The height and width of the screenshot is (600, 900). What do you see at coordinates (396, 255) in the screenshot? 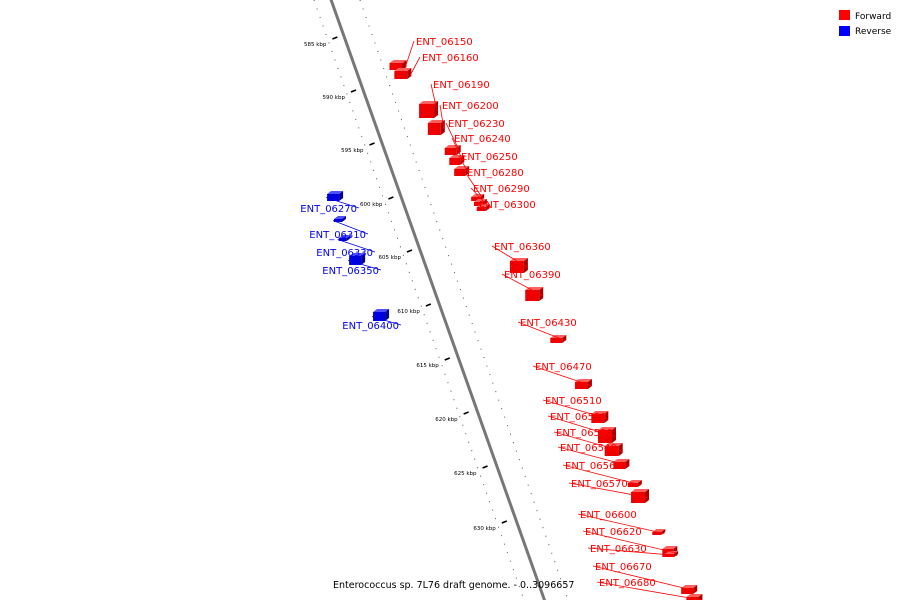
I see `kbp-tick: 605 kbp` at bounding box center [396, 255].